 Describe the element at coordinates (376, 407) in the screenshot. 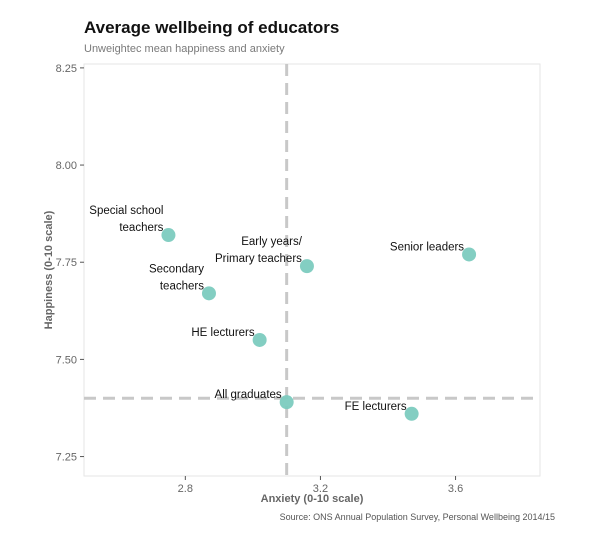

I see `point-label: FE lecturers` at that location.